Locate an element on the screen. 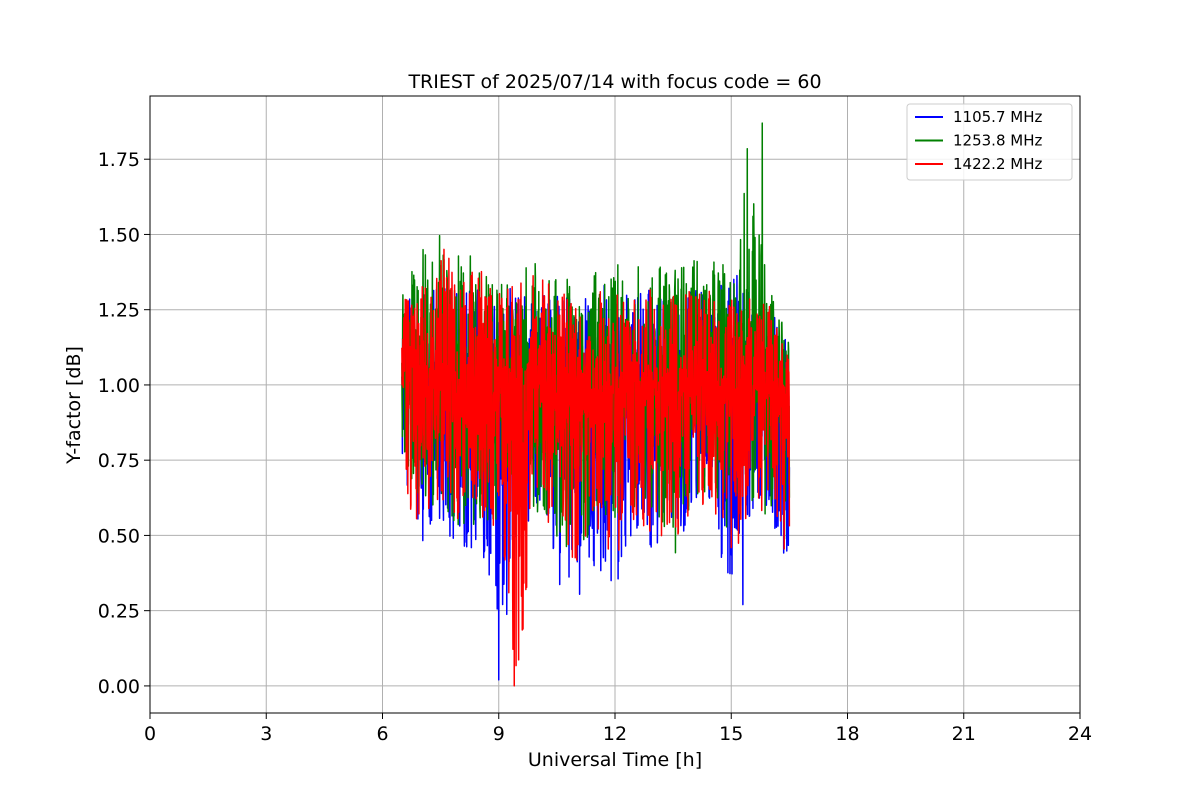 Image resolution: width=1200 pixels, height=800 pixels. legend-label: 1253.8 MHz is located at coordinates (997, 141).